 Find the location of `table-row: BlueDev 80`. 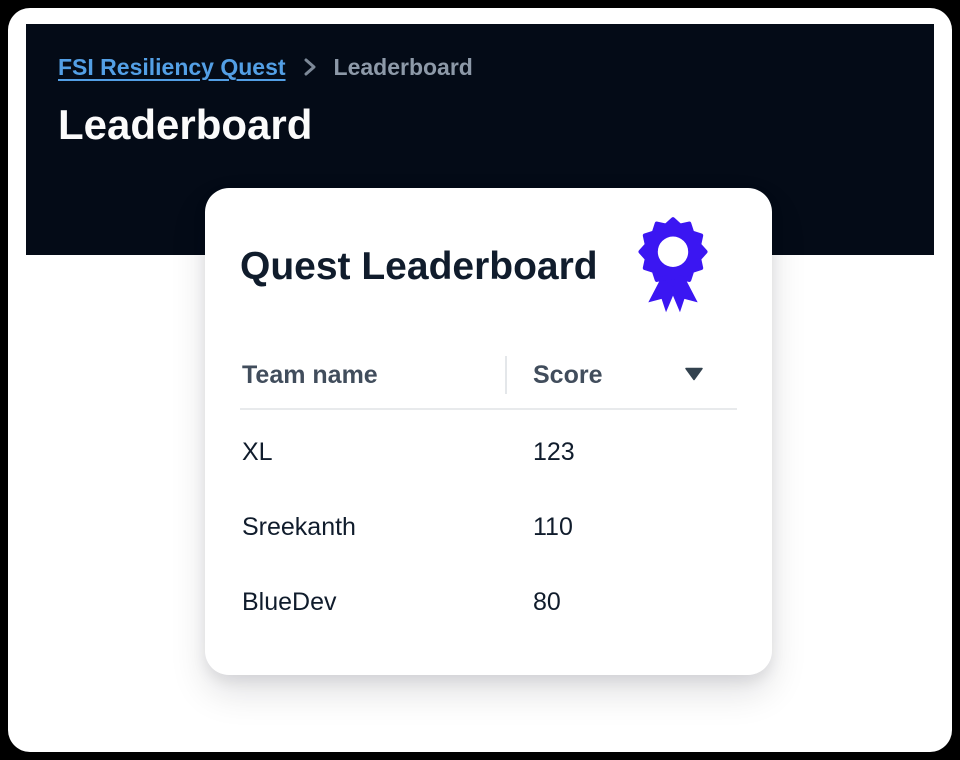

table-row: BlueDev 80 is located at coordinates (488, 603).